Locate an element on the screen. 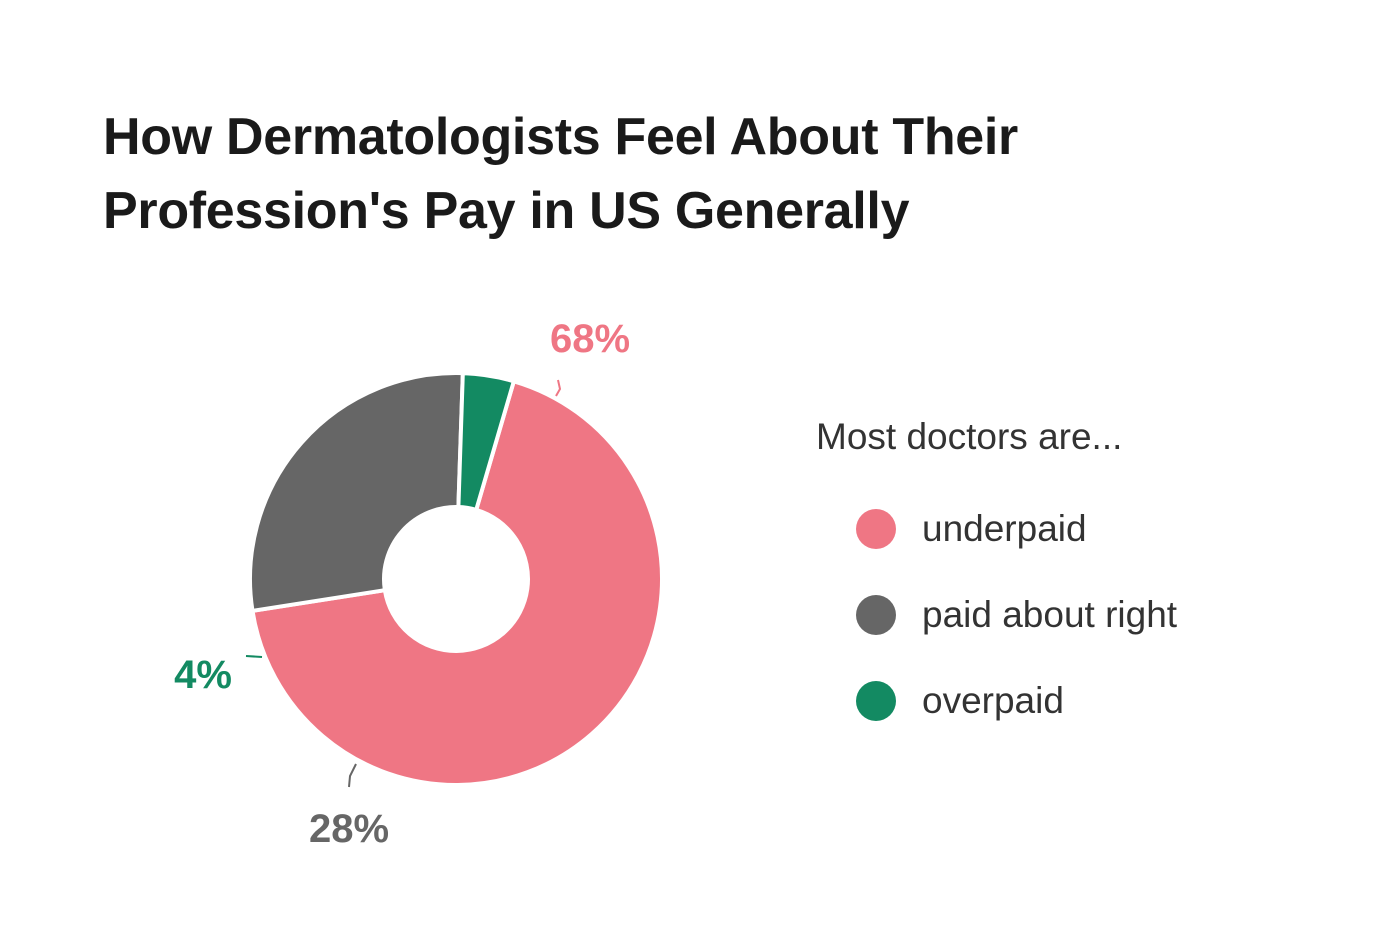 This screenshot has height=930, width=1380. leader-line-overpaid is located at coordinates (254, 656).